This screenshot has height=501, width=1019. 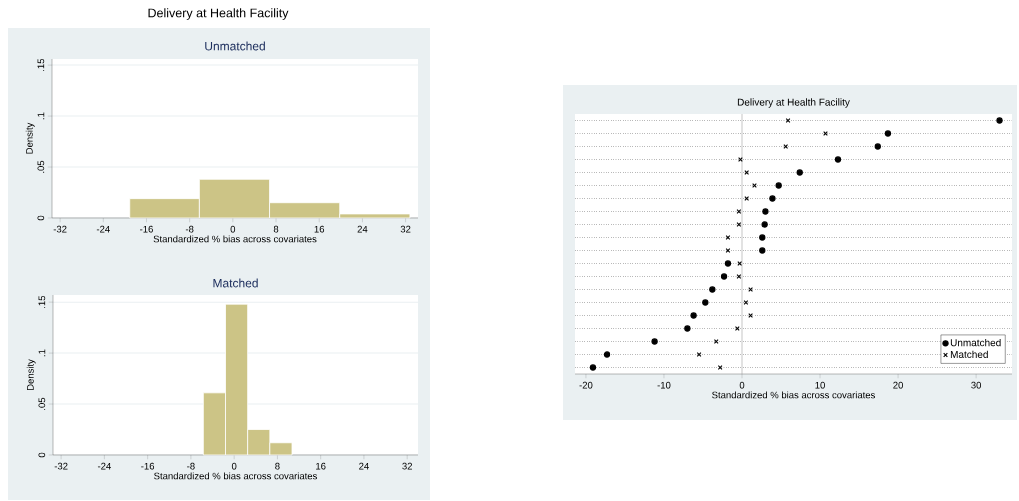 What do you see at coordinates (586, 385) in the screenshot?
I see `x-tick-label: -20` at bounding box center [586, 385].